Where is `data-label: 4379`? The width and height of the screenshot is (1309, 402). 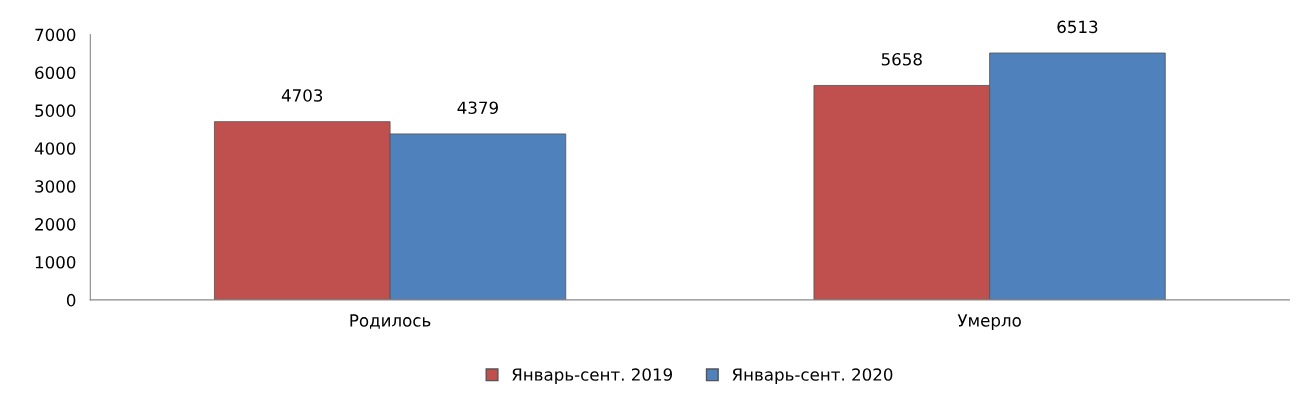 data-label: 4379 is located at coordinates (477, 108).